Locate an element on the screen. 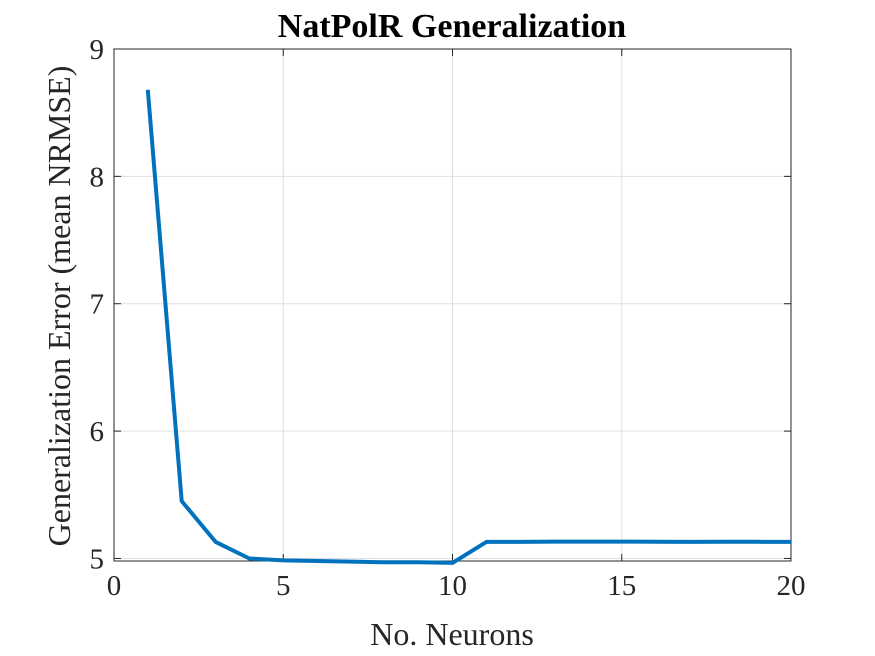 The height and width of the screenshot is (656, 875). x-tick-label: 0 is located at coordinates (114, 586).